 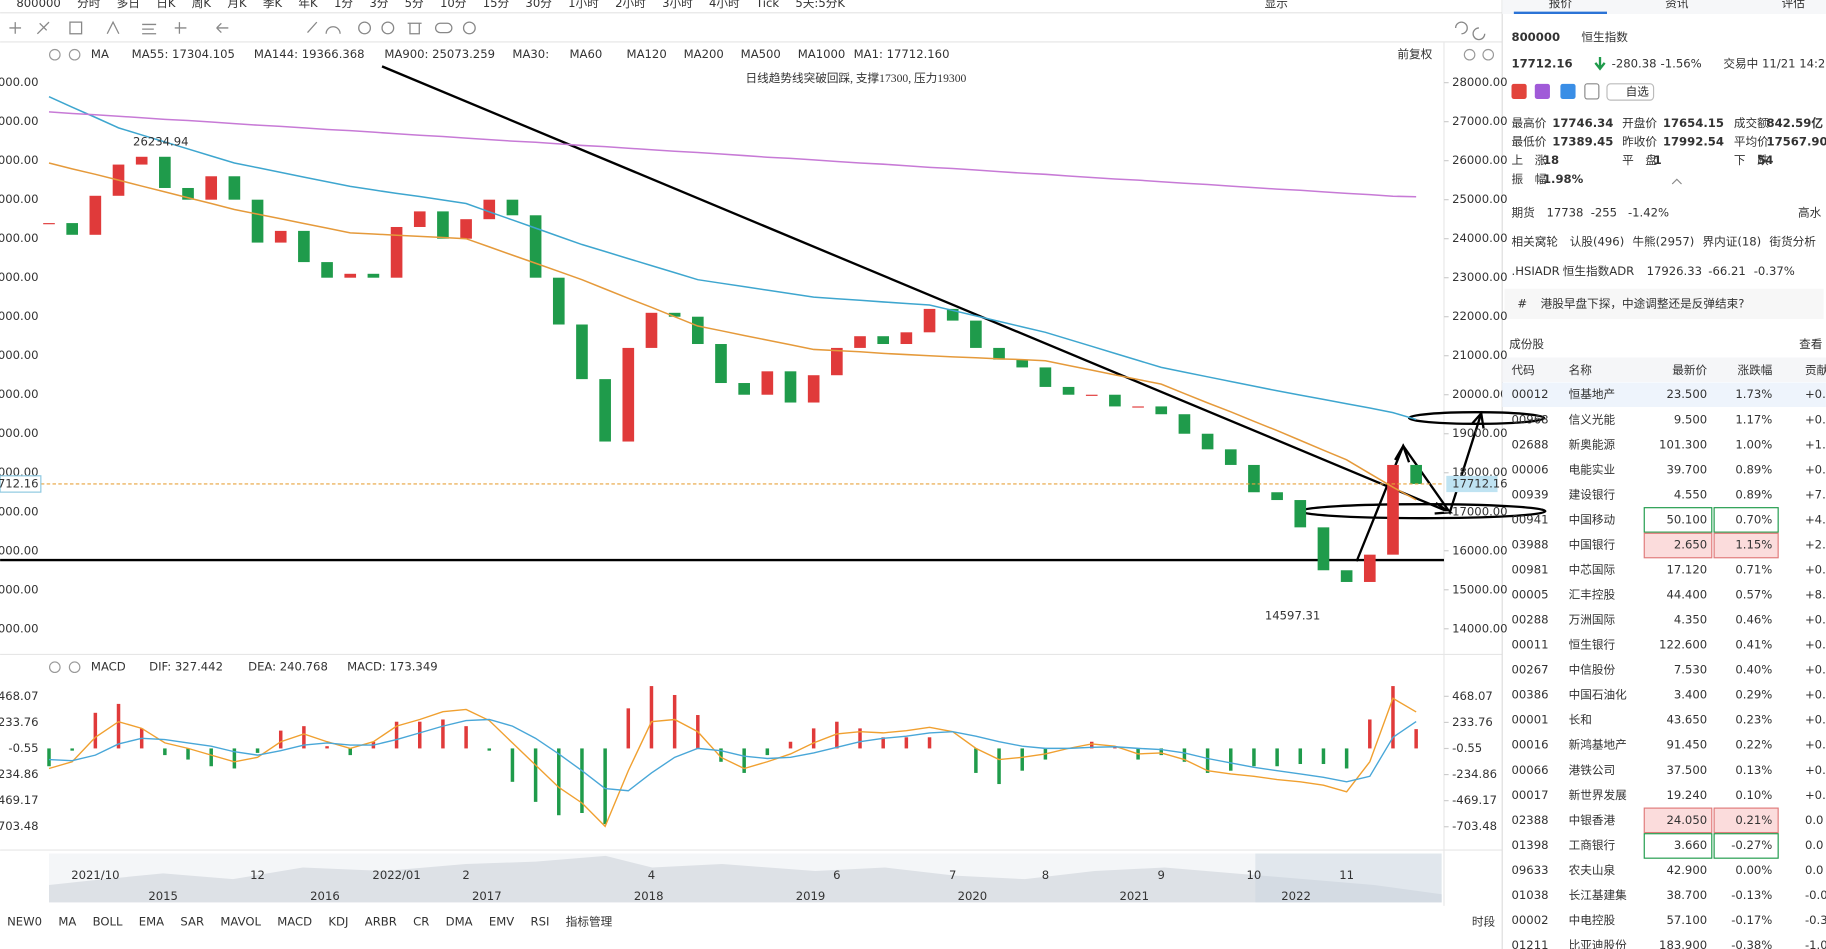 What do you see at coordinates (1530, 895) in the screenshot?
I see `table-cell: 01038` at bounding box center [1530, 895].